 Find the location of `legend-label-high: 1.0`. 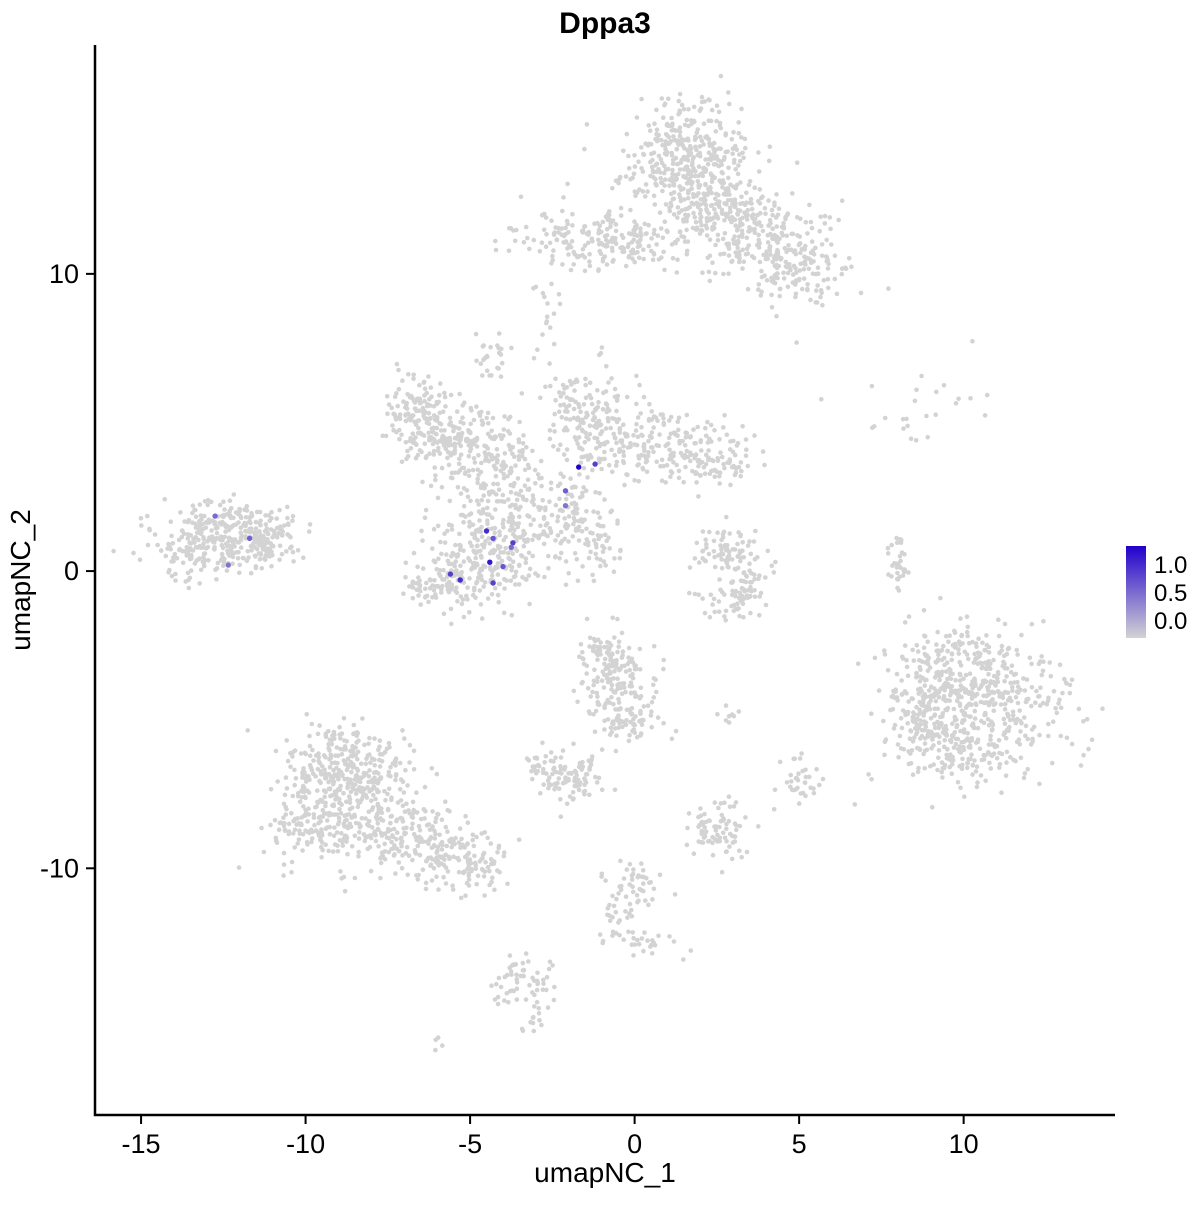

legend-label-high: 1.0 is located at coordinates (1170, 565).